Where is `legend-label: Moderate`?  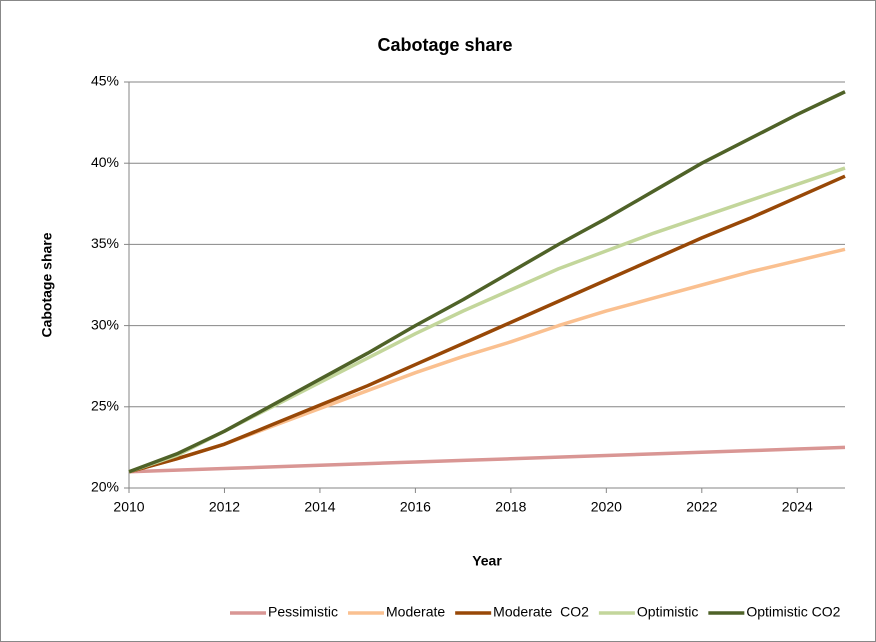 legend-label: Moderate is located at coordinates (415, 612).